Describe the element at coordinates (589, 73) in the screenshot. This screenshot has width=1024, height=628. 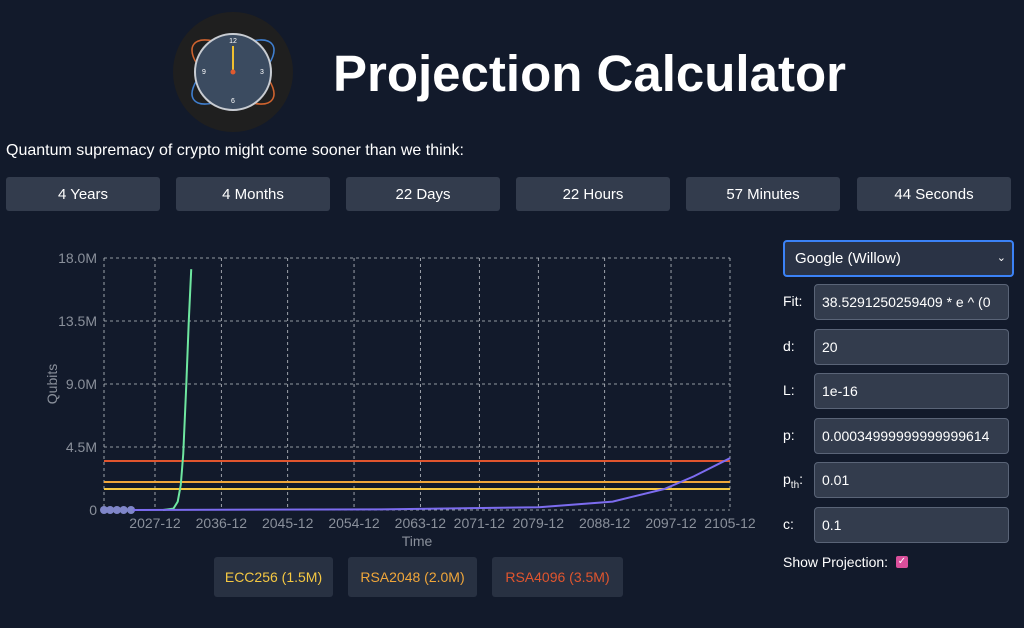
I see `title: Projection Calculator` at that location.